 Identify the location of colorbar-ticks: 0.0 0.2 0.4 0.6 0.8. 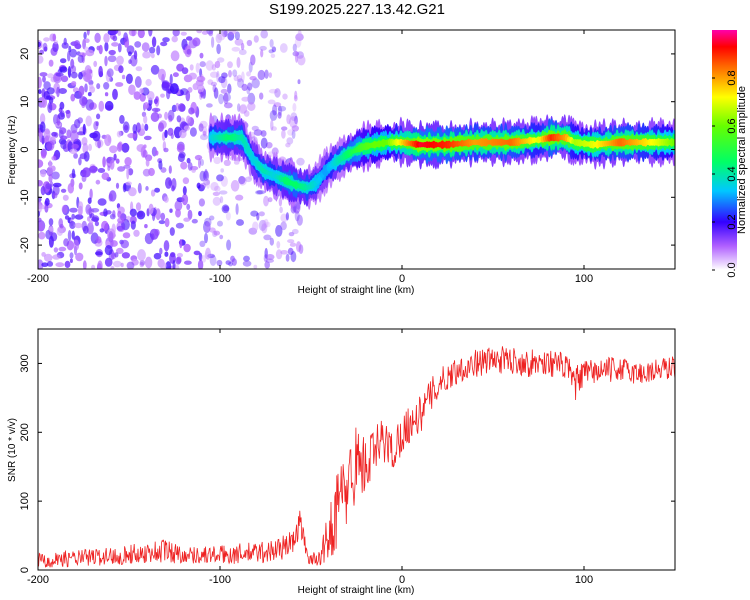
(725, 174).